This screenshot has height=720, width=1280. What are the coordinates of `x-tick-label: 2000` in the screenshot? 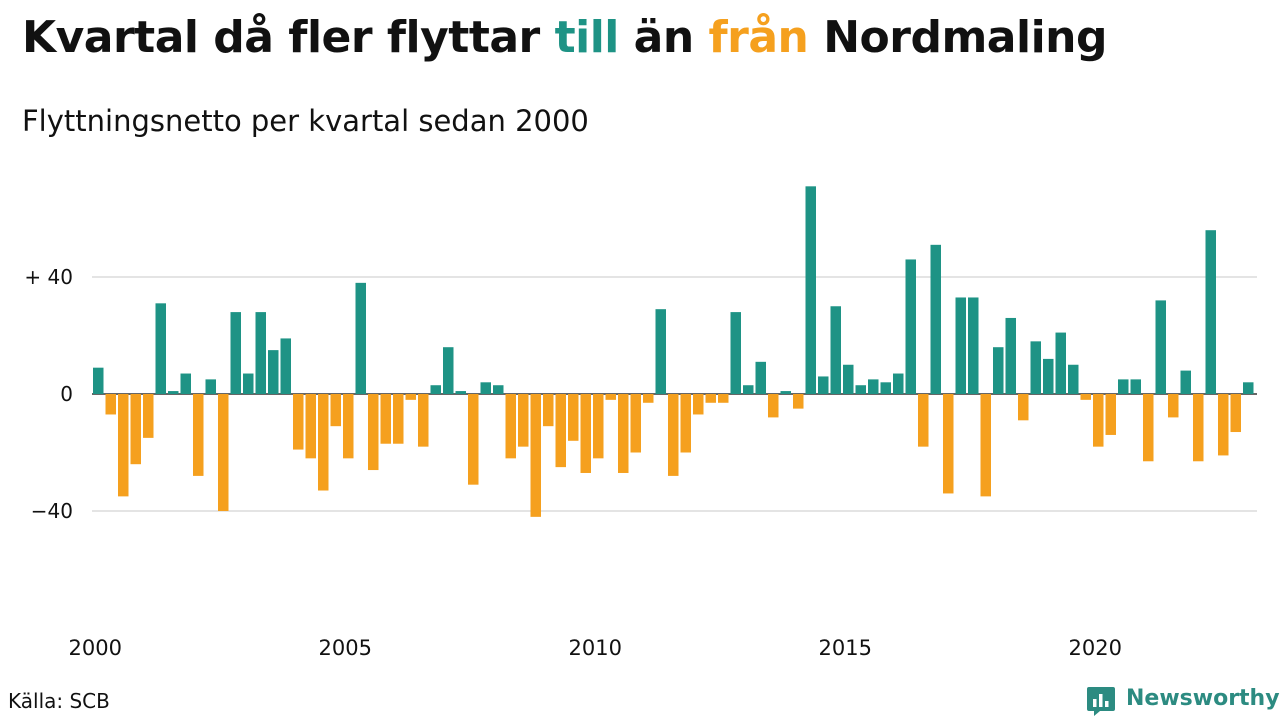 It's located at (95, 648).